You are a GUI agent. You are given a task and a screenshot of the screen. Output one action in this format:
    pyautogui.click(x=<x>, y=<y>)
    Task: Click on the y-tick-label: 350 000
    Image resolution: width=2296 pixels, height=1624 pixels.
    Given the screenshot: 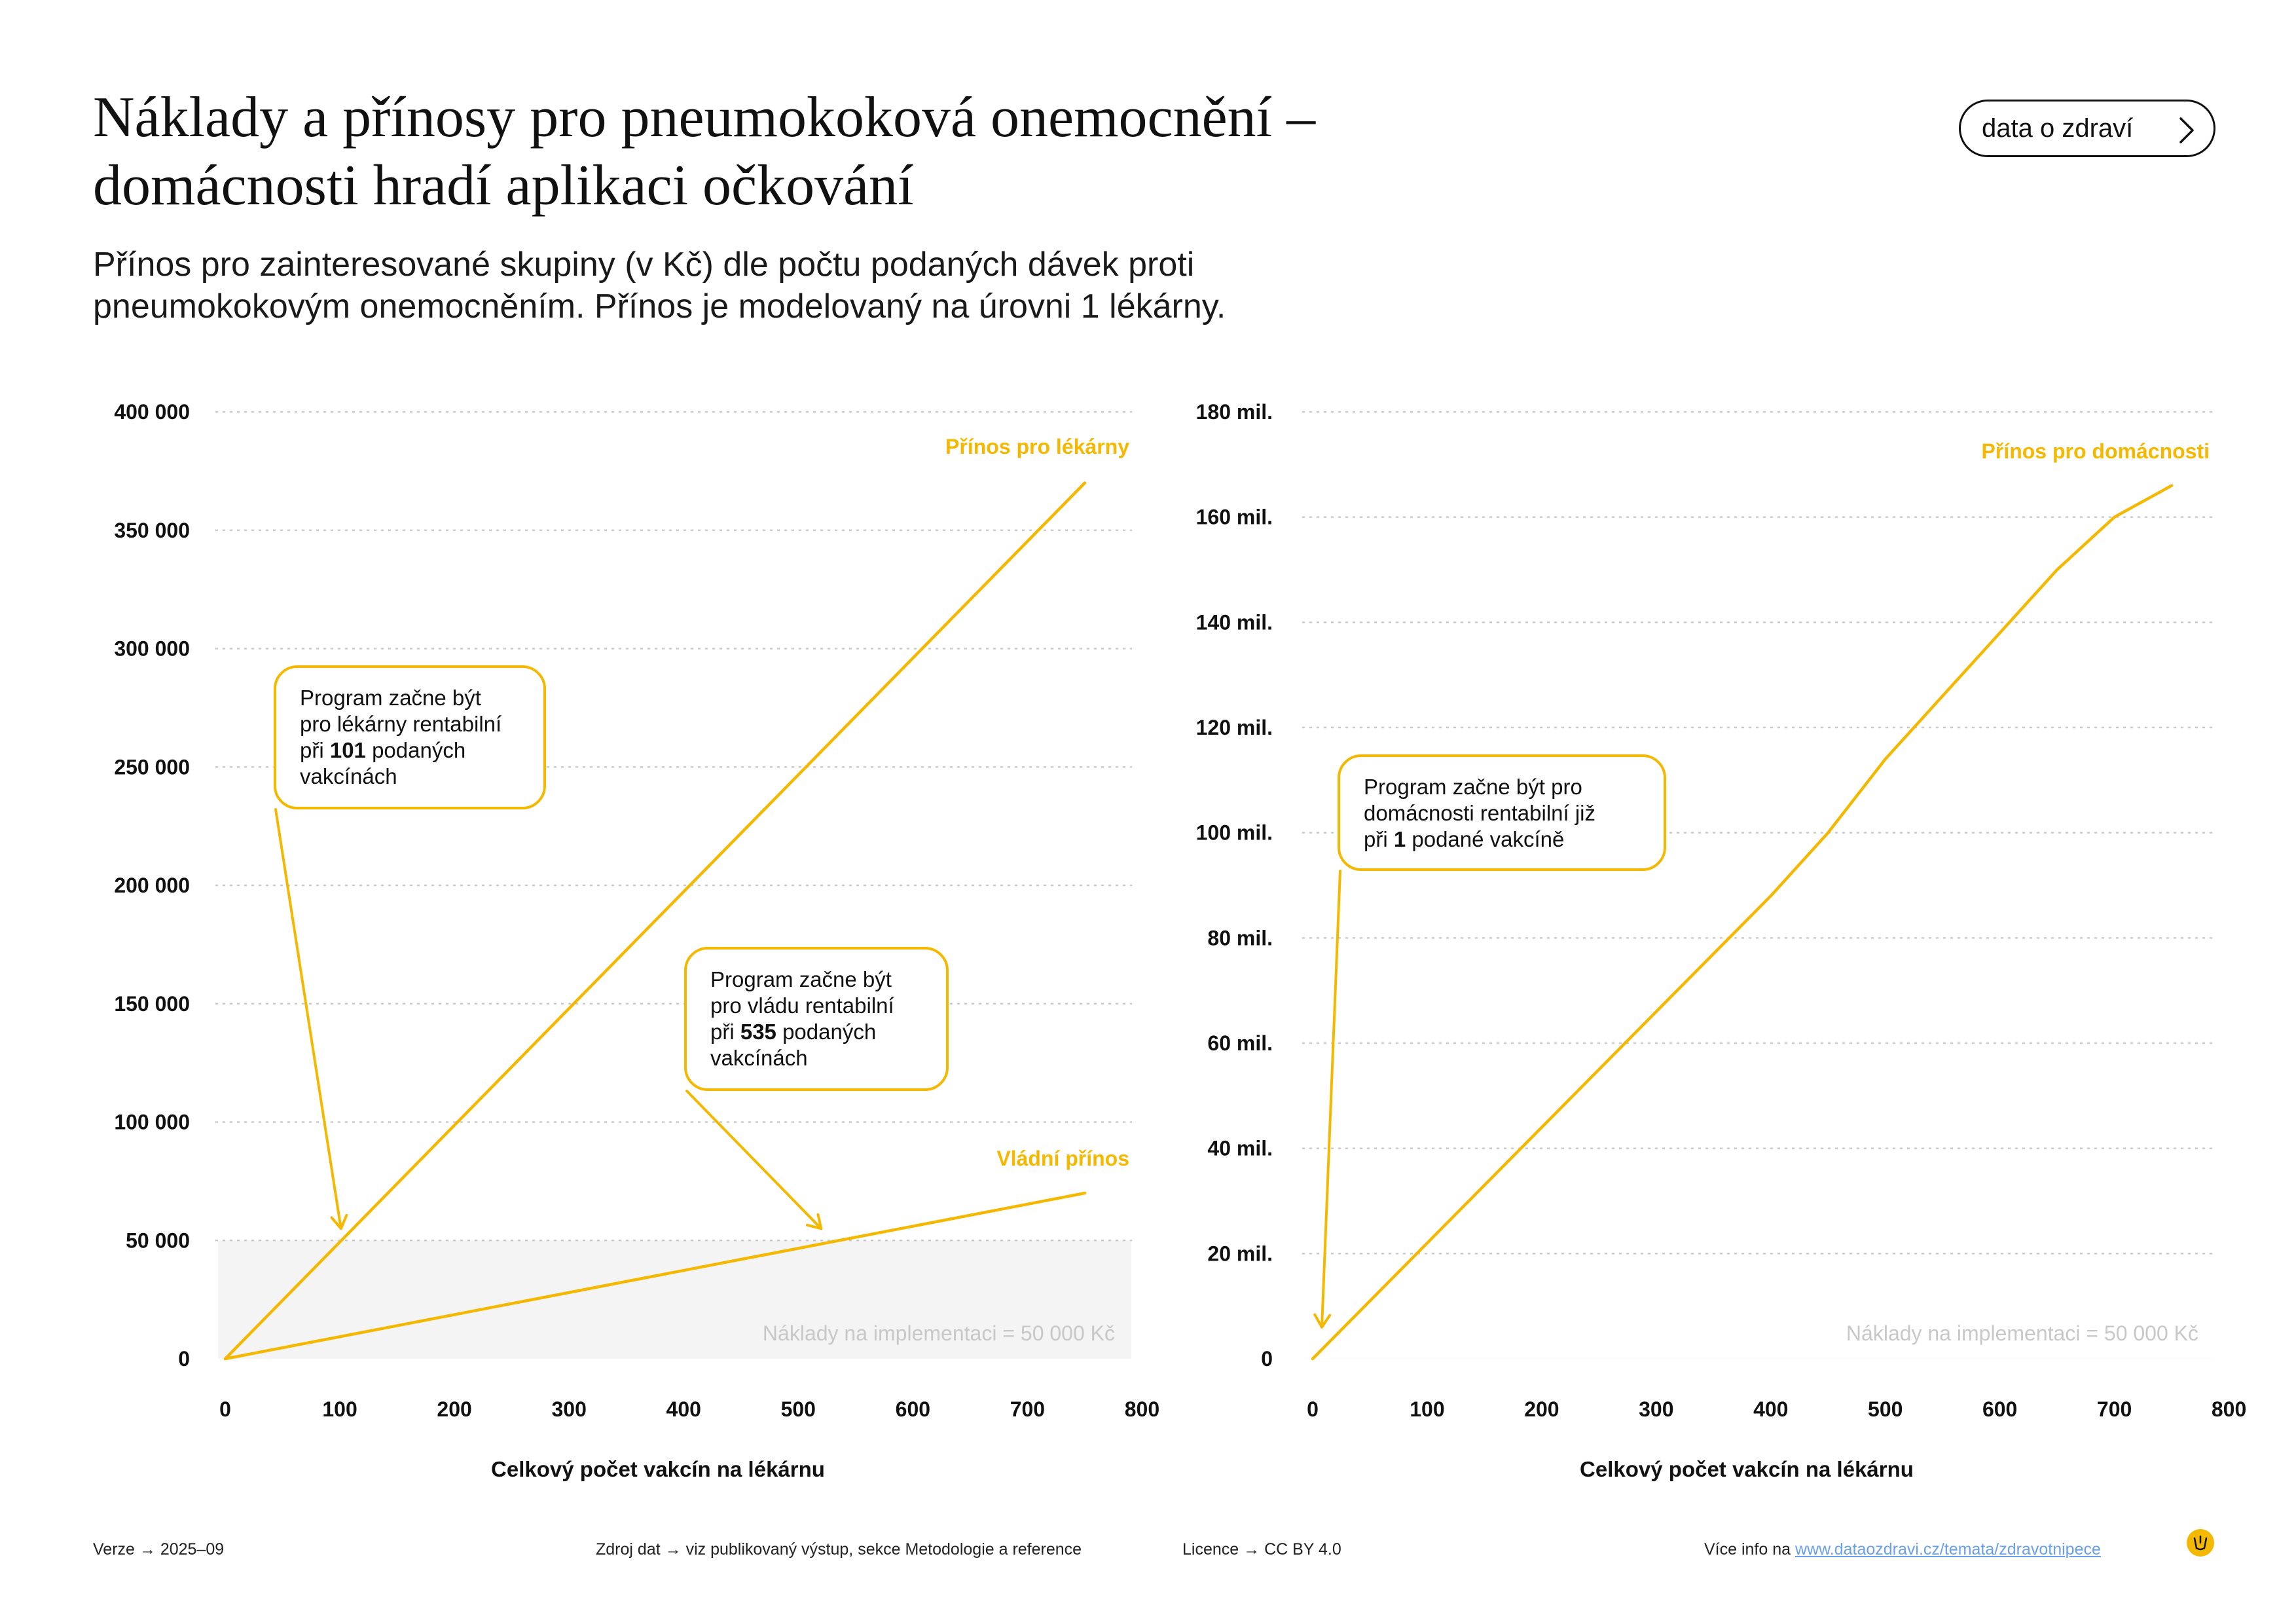 What is the action you would take?
    pyautogui.click(x=152, y=530)
    